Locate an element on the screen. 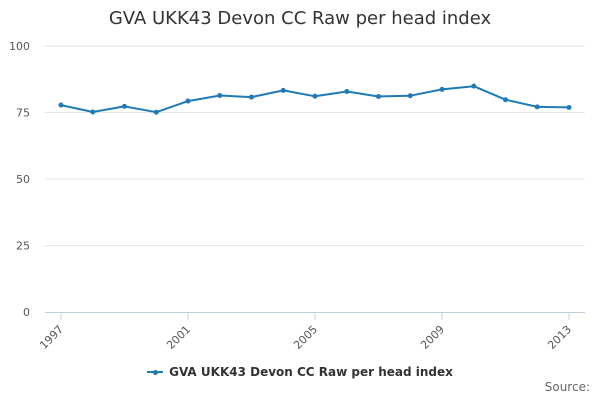 This screenshot has width=600, height=400. x-tick-label: 2005 is located at coordinates (305, 337).